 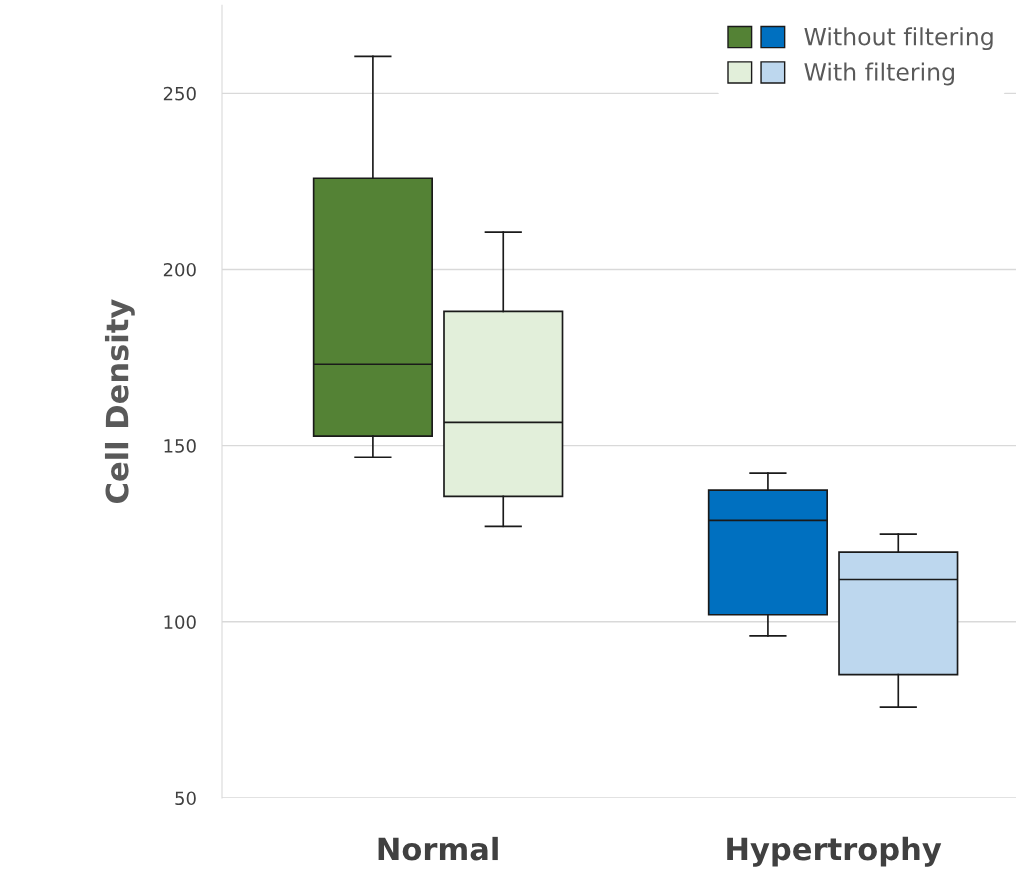 I want to click on y-tick-label: 100, so click(x=180, y=622).